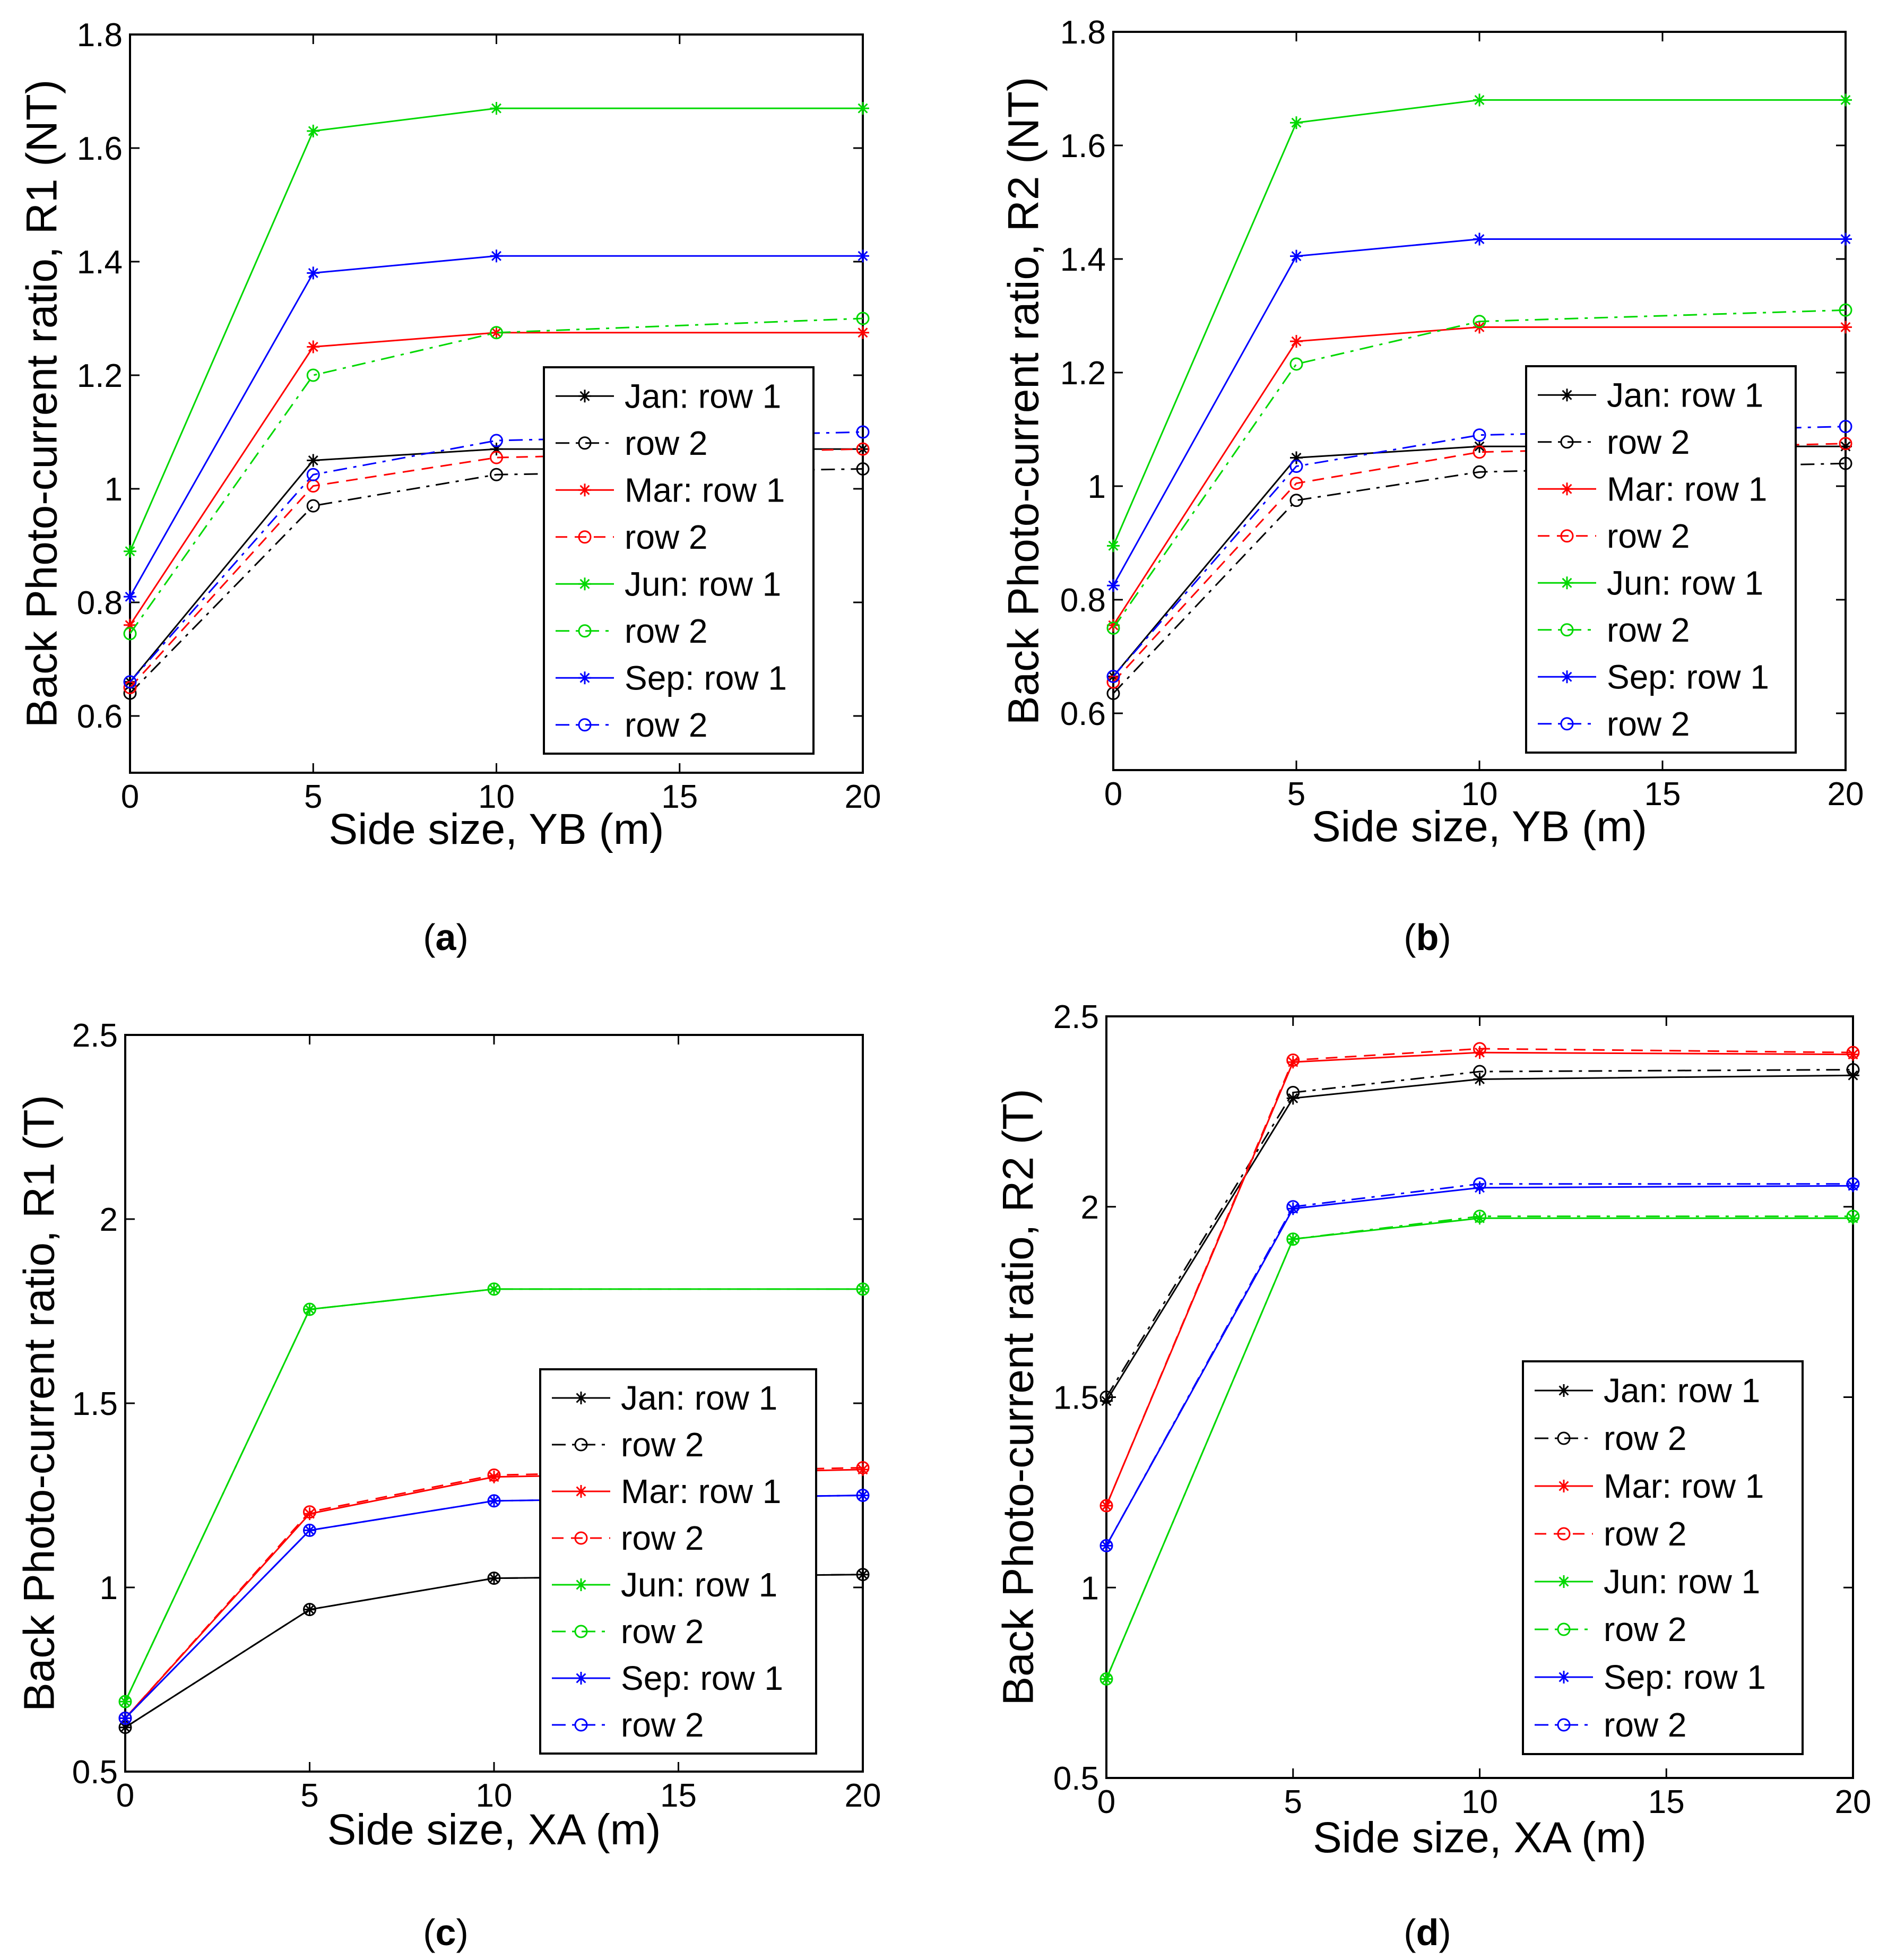 The height and width of the screenshot is (1960, 1879). I want to click on y-tick-label: 1.8, so click(100, 35).